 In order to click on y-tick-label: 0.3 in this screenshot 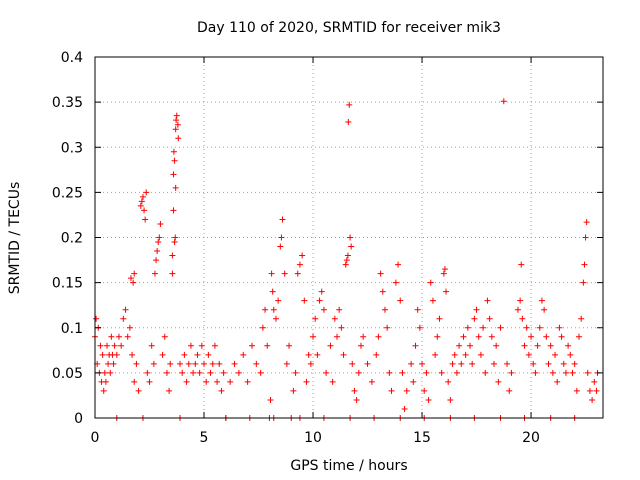, I will do `click(72, 148)`.